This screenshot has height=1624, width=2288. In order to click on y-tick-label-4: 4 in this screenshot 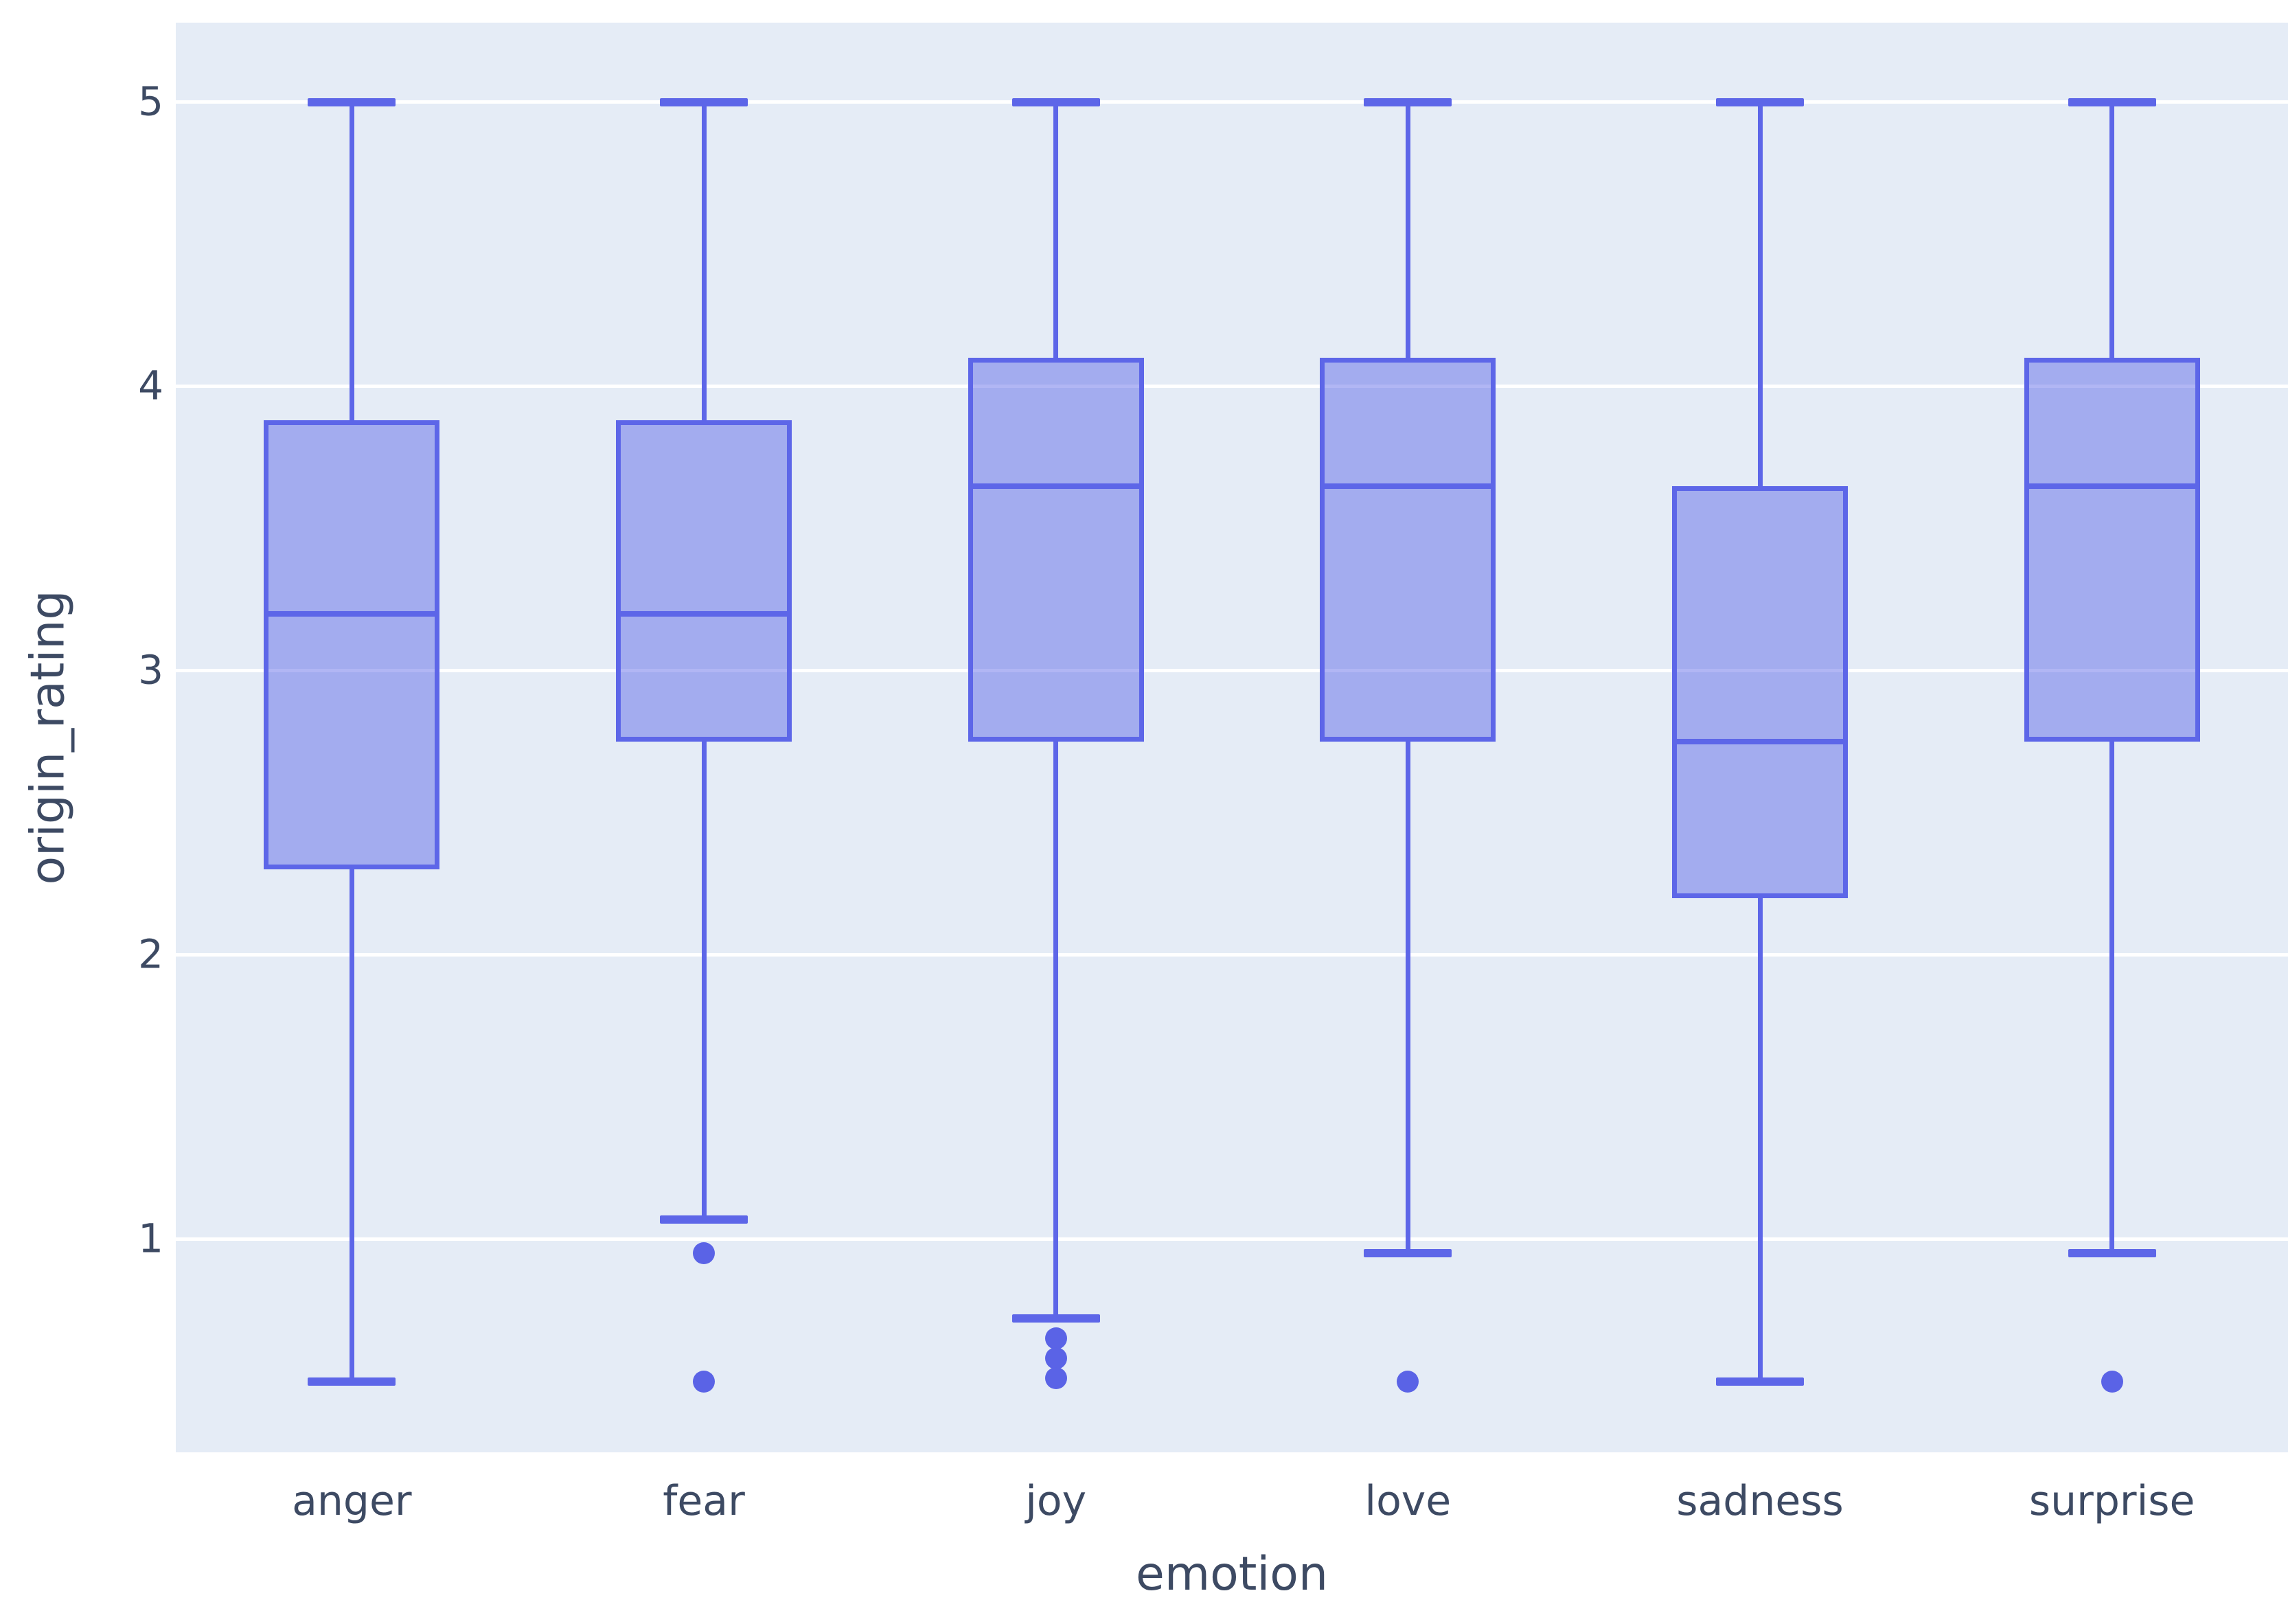, I will do `click(150, 385)`.